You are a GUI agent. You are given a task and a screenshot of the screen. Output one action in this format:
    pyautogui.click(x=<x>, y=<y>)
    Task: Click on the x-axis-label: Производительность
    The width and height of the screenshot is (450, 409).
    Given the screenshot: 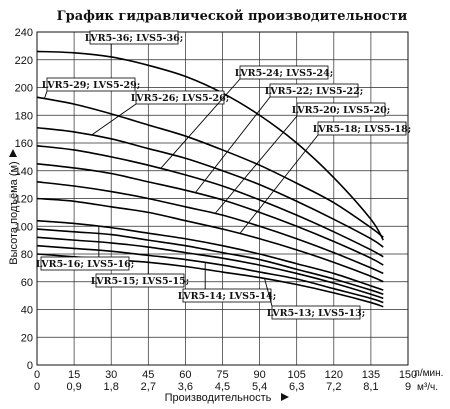 What is the action you would take?
    pyautogui.click(x=218, y=398)
    